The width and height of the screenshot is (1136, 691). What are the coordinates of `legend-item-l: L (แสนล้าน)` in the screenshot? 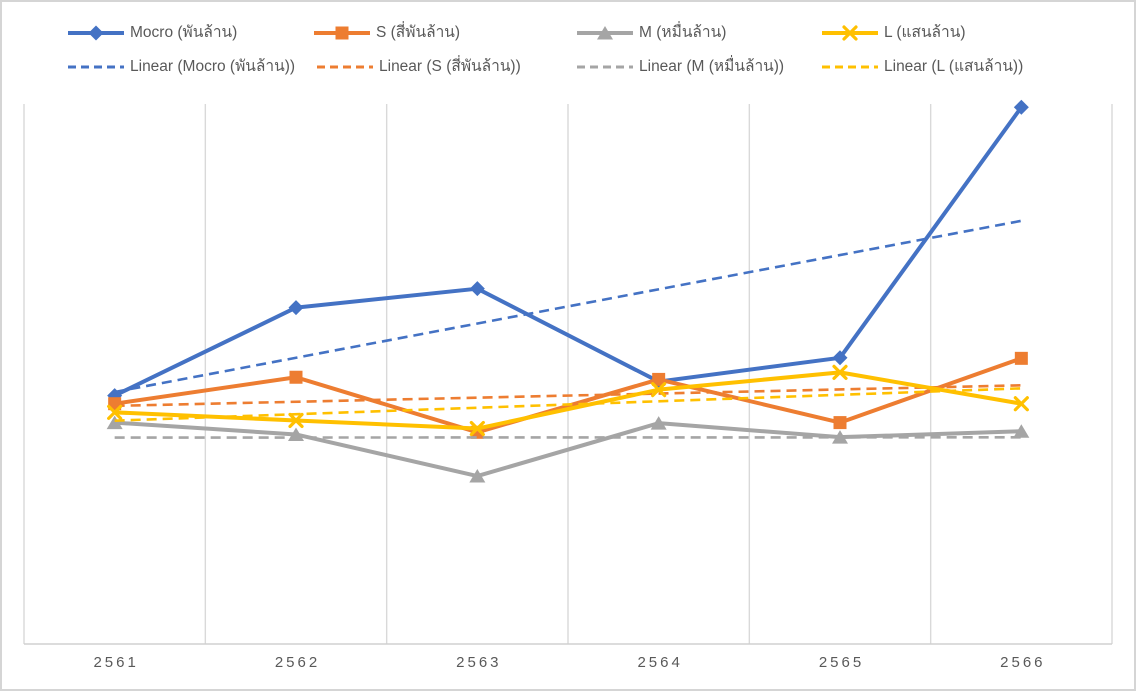 It's located at (893, 33).